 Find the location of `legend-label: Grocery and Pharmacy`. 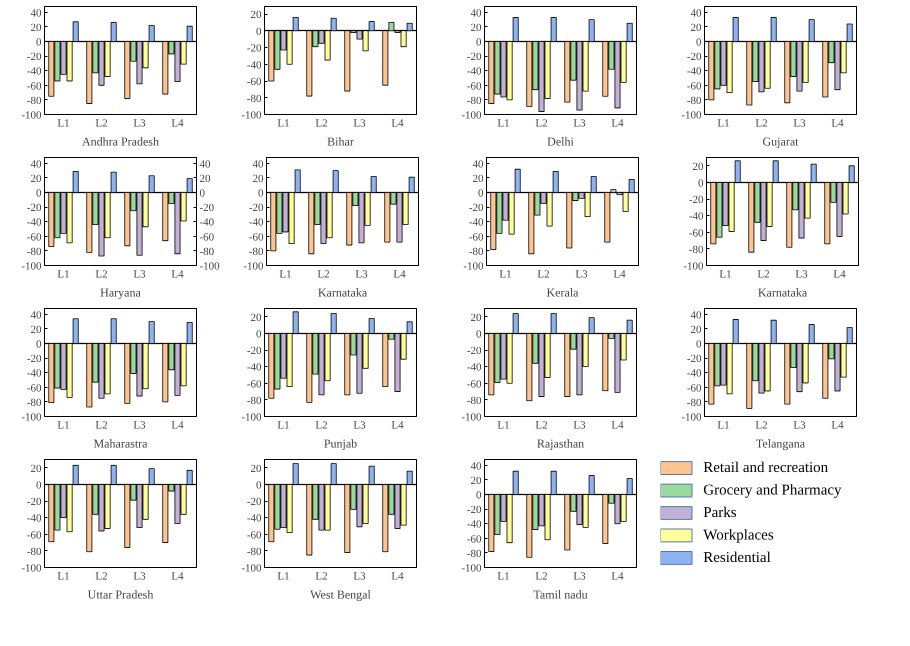

legend-label: Grocery and Pharmacy is located at coordinates (772, 490).